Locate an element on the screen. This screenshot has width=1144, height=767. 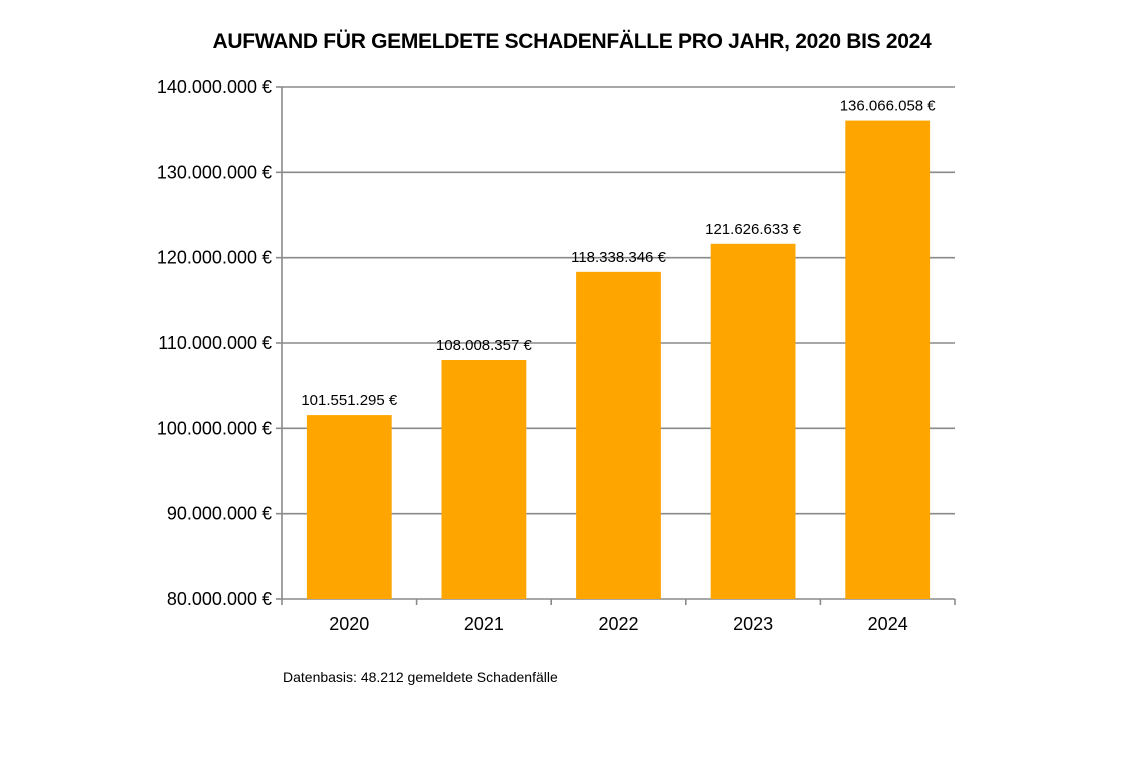
x-tick-label: 2024 is located at coordinates (888, 624).